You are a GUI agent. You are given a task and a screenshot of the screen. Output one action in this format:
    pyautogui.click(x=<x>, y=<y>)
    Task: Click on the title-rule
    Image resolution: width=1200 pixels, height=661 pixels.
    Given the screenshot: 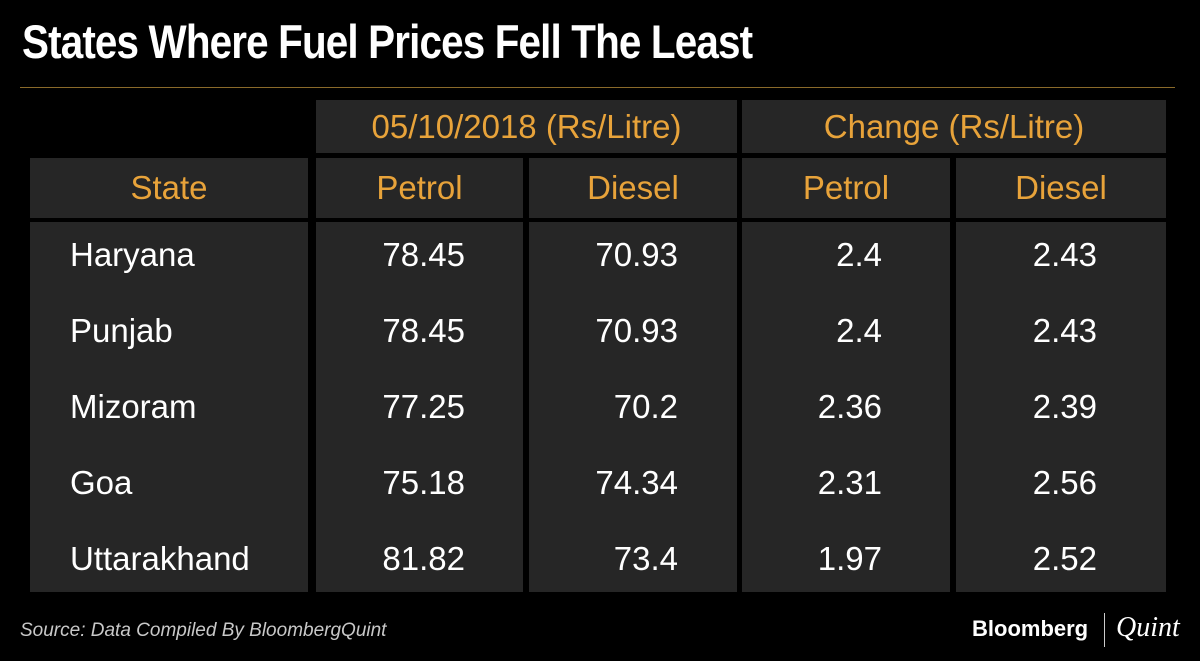 What is the action you would take?
    pyautogui.click(x=597, y=87)
    